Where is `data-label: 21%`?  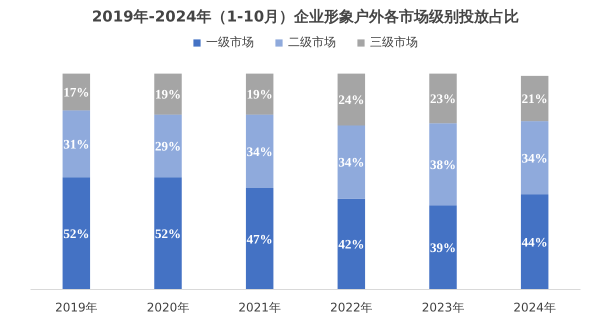 data-label: 21% is located at coordinates (535, 98).